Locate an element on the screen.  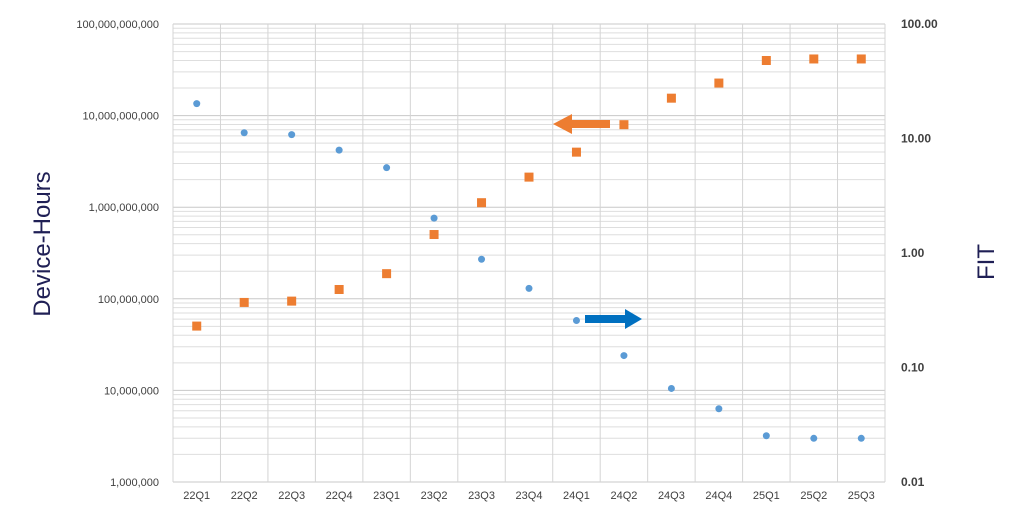
arrow-left-shaft is located at coordinates (590, 124).